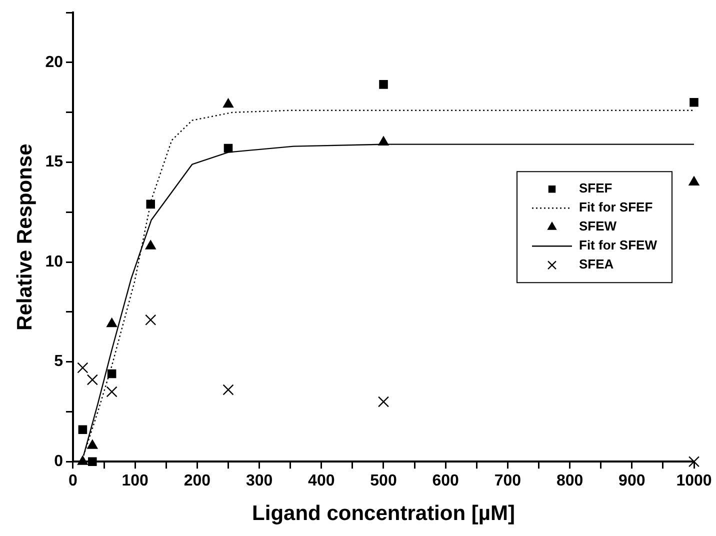 The image size is (716, 536). I want to click on y-axis-title: Relative Response, so click(24, 237).